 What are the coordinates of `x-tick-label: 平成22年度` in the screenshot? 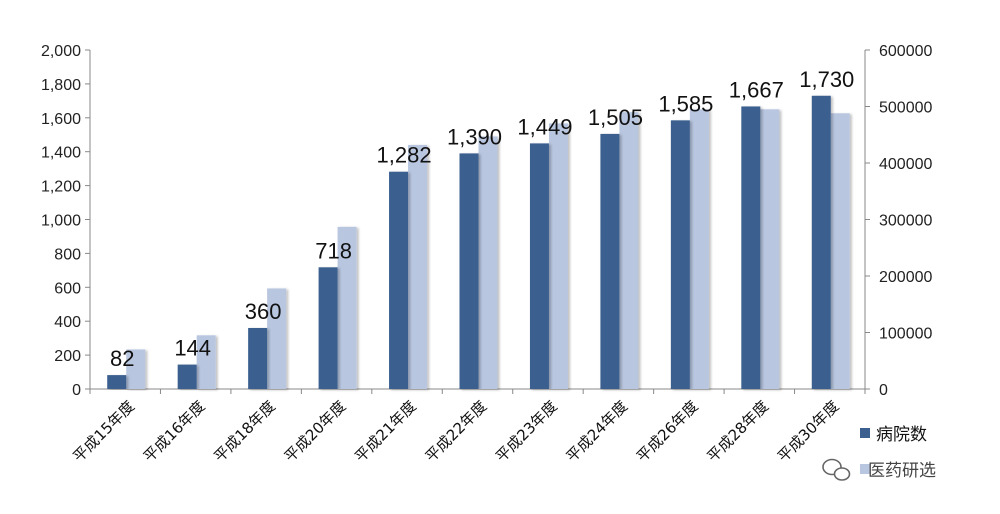 It's located at (456, 431).